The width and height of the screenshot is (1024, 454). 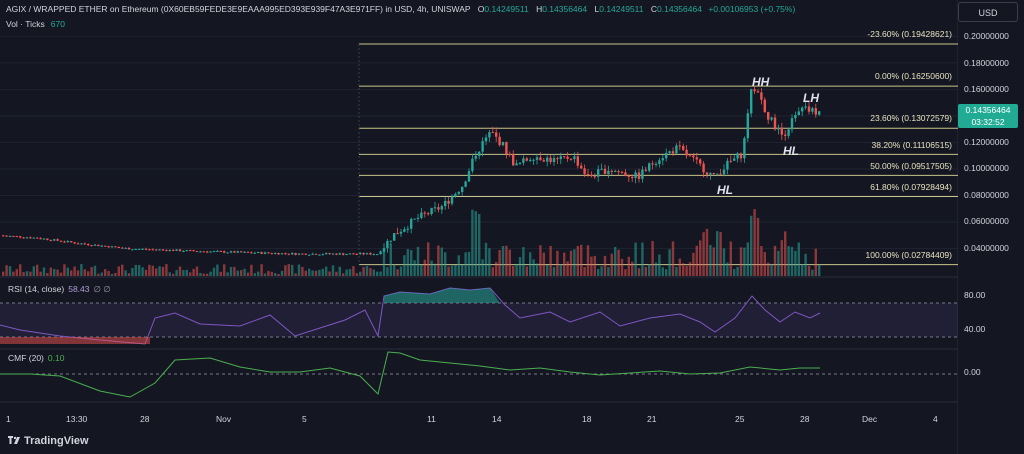 I want to click on volume-legend: Vol · Ticks 670, so click(x=35, y=24).